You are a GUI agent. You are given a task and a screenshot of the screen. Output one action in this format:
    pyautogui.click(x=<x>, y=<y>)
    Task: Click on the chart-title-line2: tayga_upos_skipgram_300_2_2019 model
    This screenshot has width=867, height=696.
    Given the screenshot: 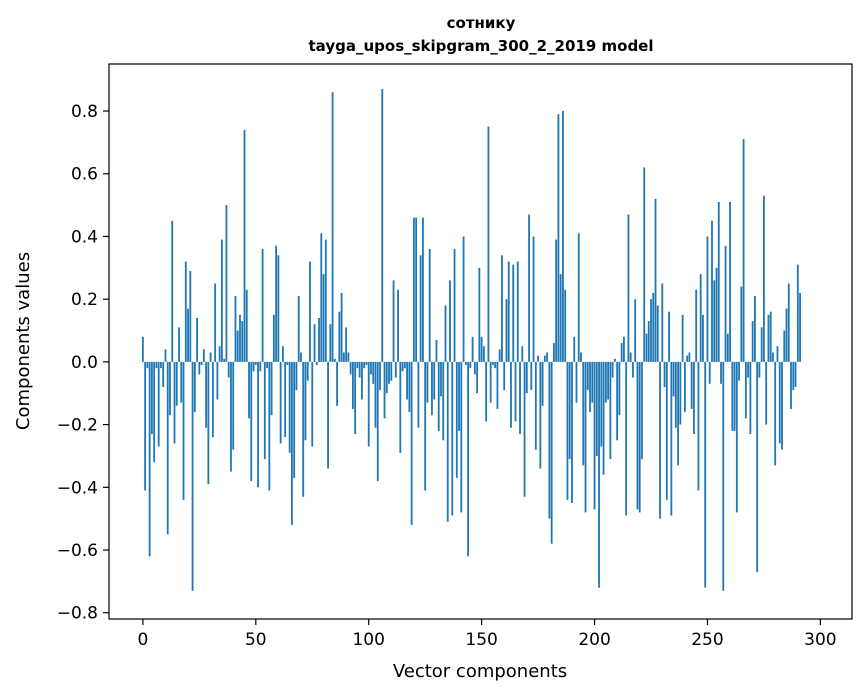 What is the action you would take?
    pyautogui.click(x=481, y=46)
    